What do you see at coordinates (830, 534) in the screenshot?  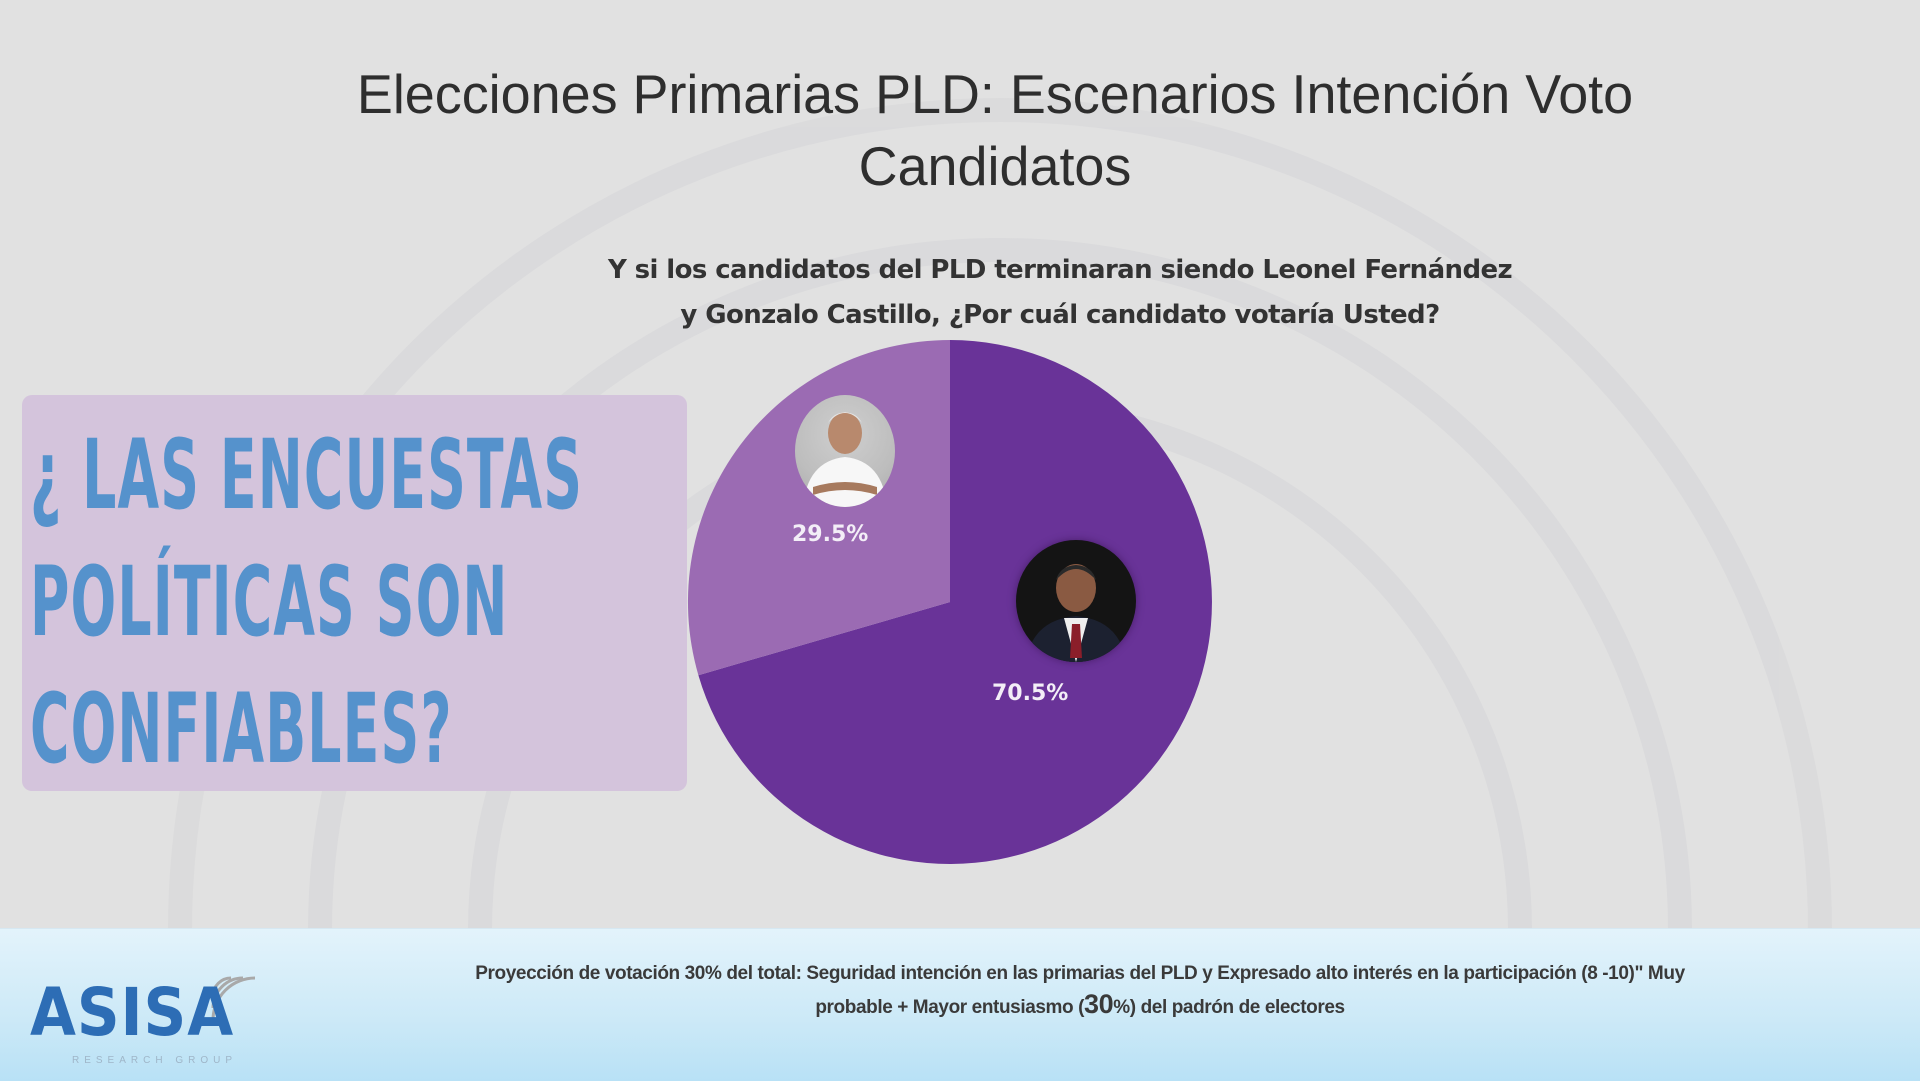 I see `pie-label-castillo: 29.5%` at bounding box center [830, 534].